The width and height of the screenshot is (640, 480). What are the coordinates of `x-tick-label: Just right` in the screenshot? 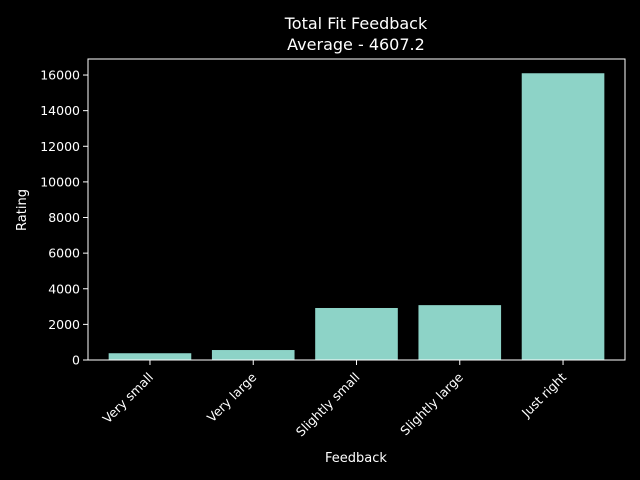 It's located at (543, 394).